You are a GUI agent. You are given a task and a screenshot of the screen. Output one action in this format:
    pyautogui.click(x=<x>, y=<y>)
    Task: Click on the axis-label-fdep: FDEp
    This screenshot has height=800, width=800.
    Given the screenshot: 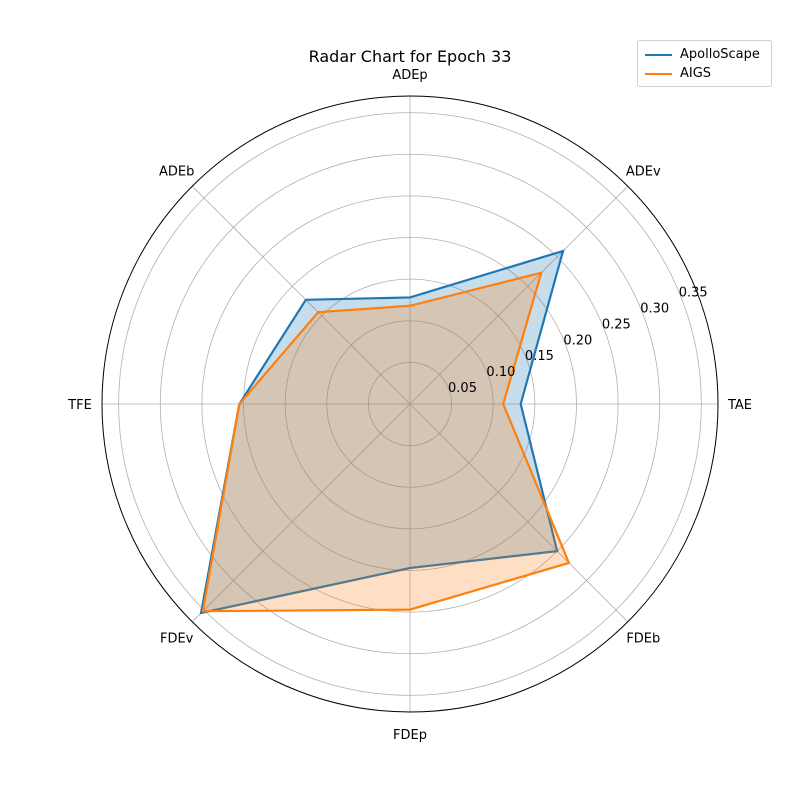 What is the action you would take?
    pyautogui.click(x=410, y=735)
    